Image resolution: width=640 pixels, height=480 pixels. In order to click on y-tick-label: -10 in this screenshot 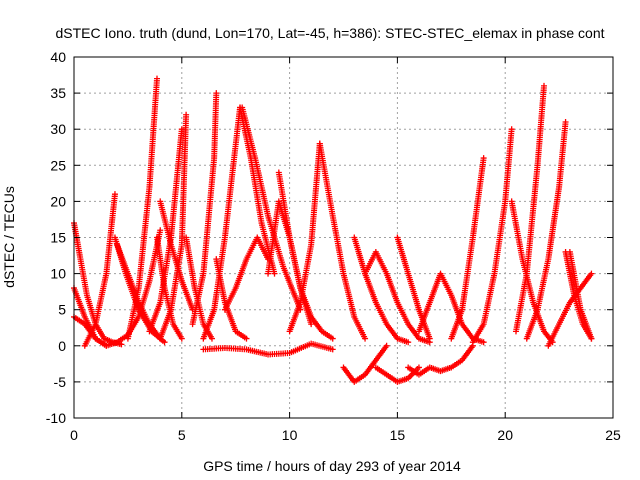, I will do `click(56, 418)`.